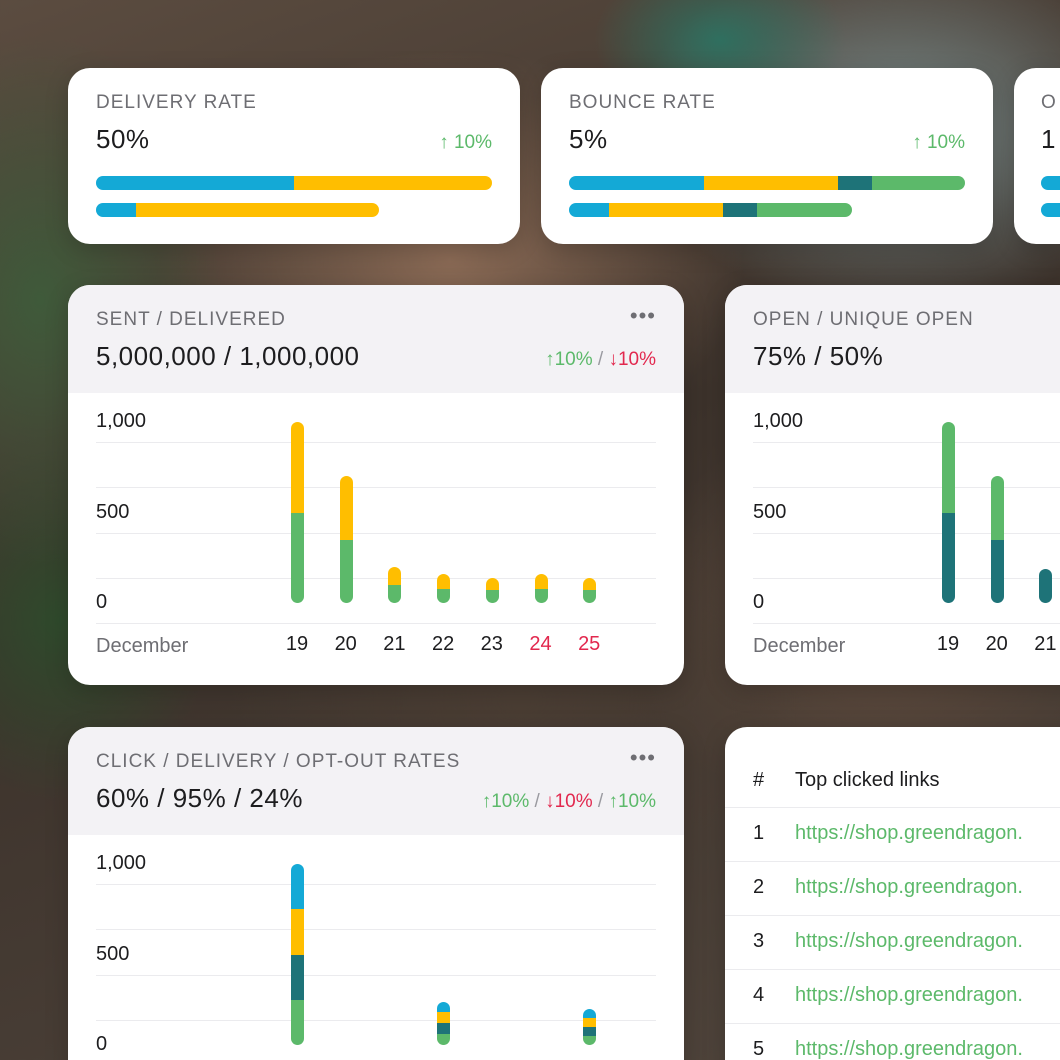 The width and height of the screenshot is (1060, 1060). I want to click on link-row: 3 https://shop.greendragon., so click(892, 942).